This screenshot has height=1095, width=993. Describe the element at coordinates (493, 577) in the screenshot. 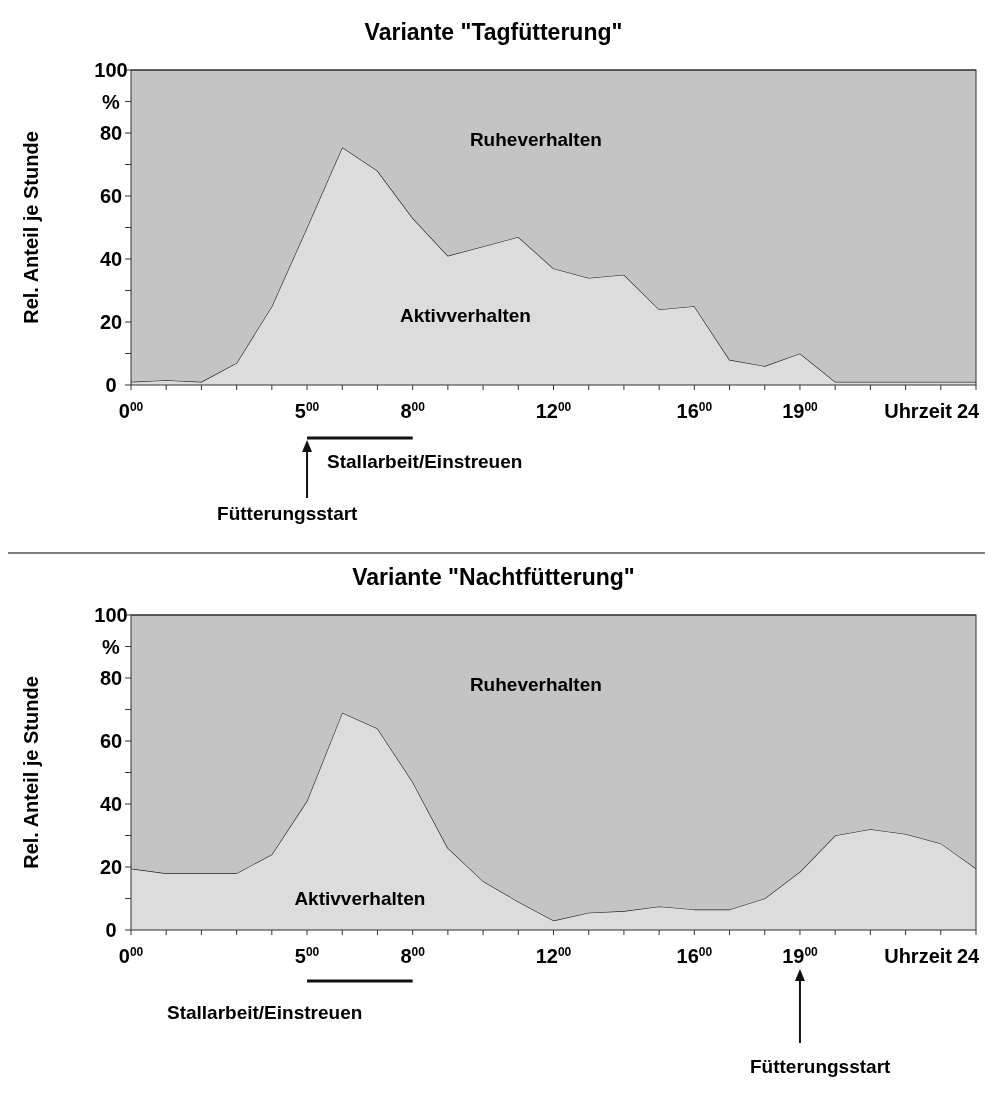

I see `chart-title: Variante "Nachtfütterung"` at that location.